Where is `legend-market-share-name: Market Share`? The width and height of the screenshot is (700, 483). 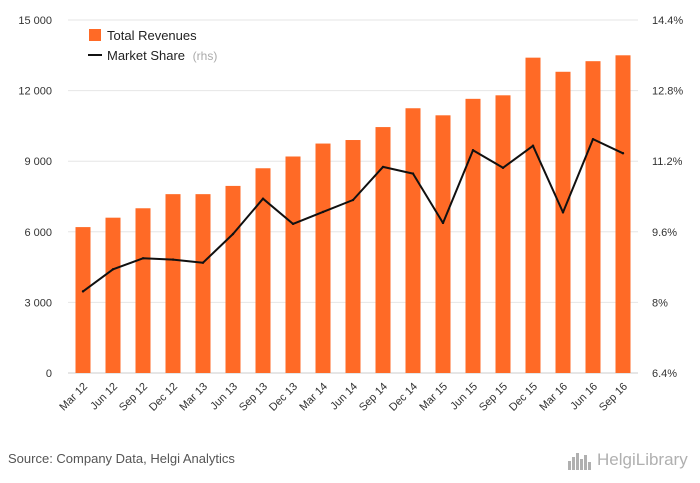
legend-market-share-name: Market Share is located at coordinates (146, 55).